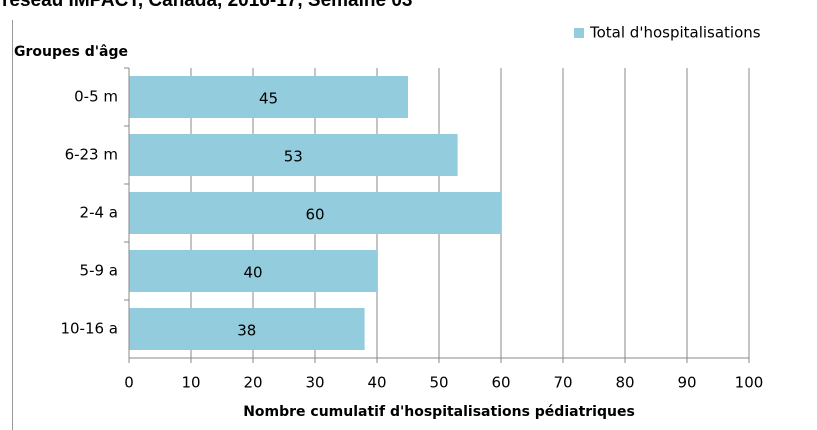  Describe the element at coordinates (686, 383) in the screenshot. I see `x-tick-label: 90` at that location.